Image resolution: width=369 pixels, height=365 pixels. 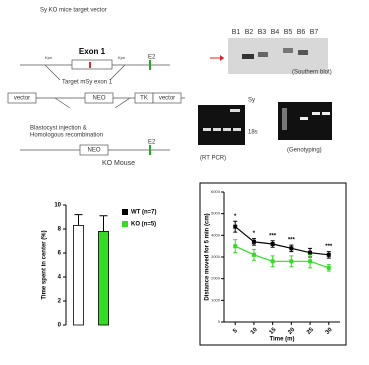 I want to click on x-tick-label: 20, so click(x=291, y=330).